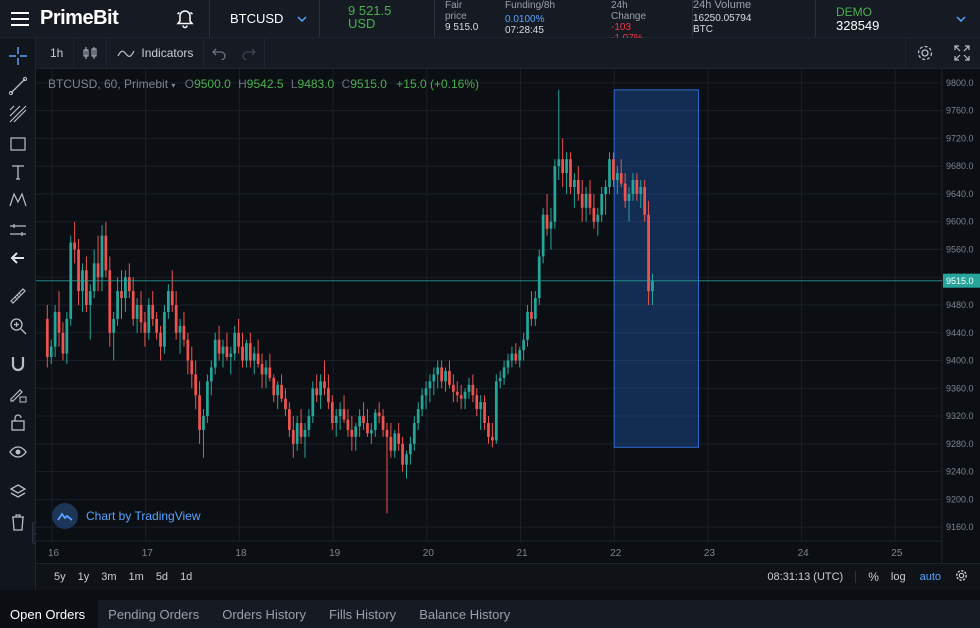 This screenshot has width=980, height=628. Describe the element at coordinates (18, 492) in the screenshot. I see `object-tree-tool` at that location.